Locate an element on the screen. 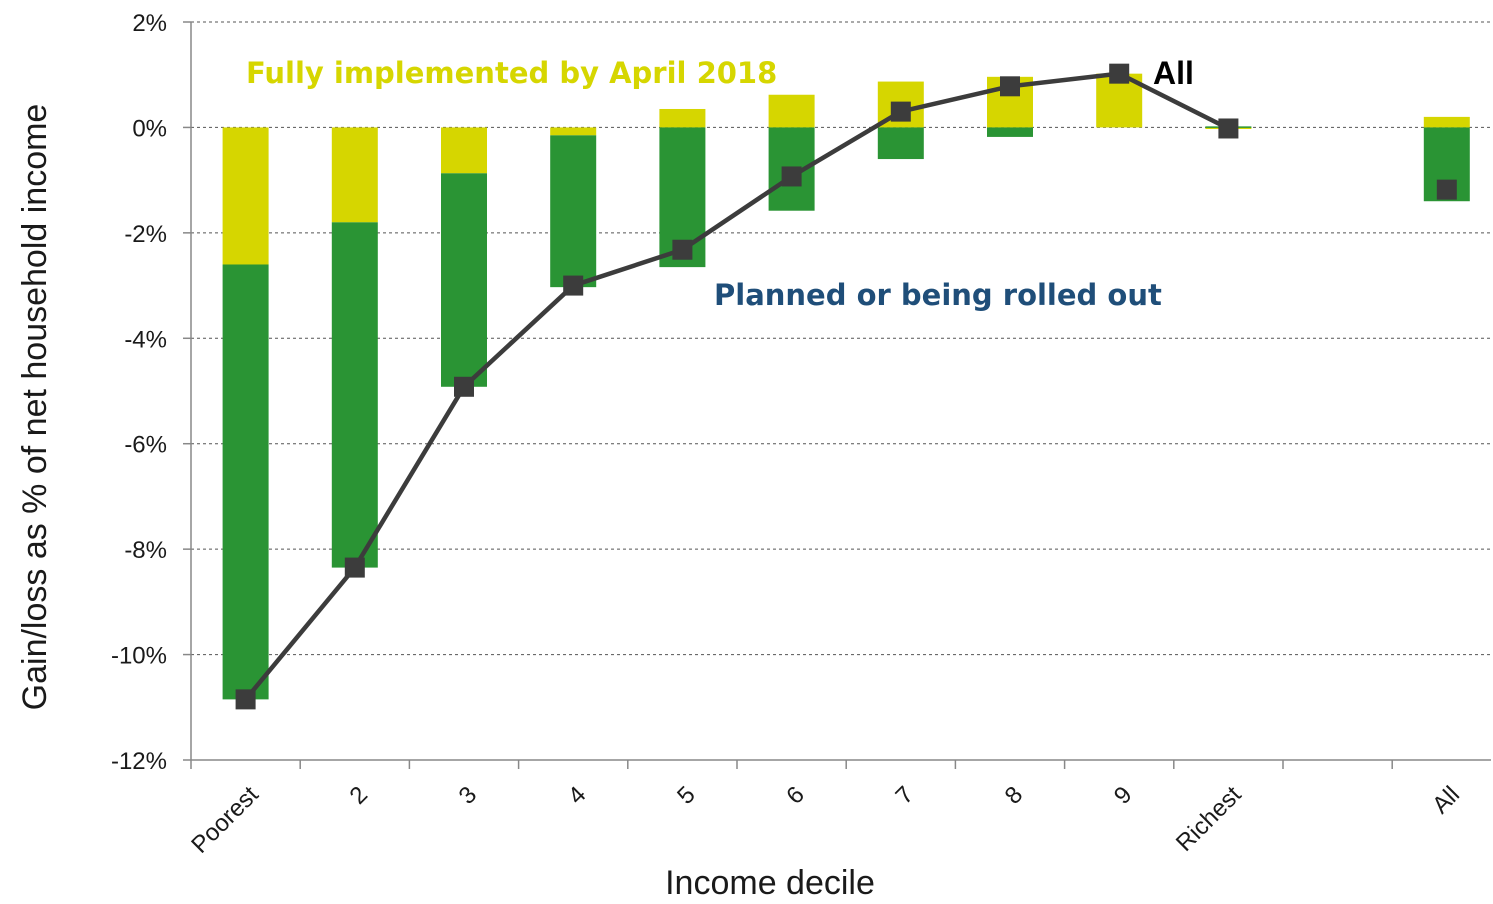 The height and width of the screenshot is (904, 1493). x-axis-title: Income decile is located at coordinates (770, 883).